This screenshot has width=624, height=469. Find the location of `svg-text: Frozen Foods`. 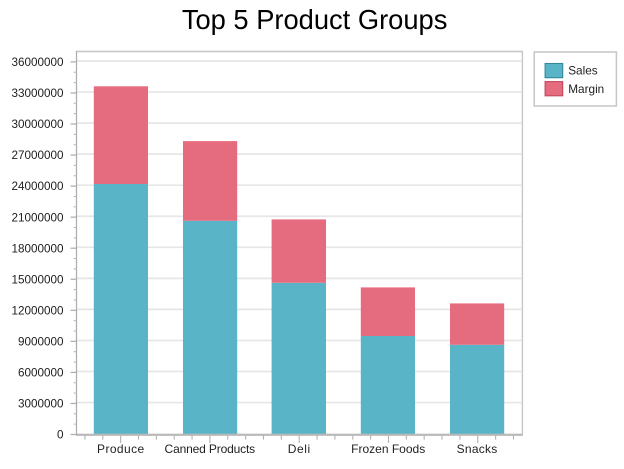

svg-text: Frozen Foods is located at coordinates (388, 449).